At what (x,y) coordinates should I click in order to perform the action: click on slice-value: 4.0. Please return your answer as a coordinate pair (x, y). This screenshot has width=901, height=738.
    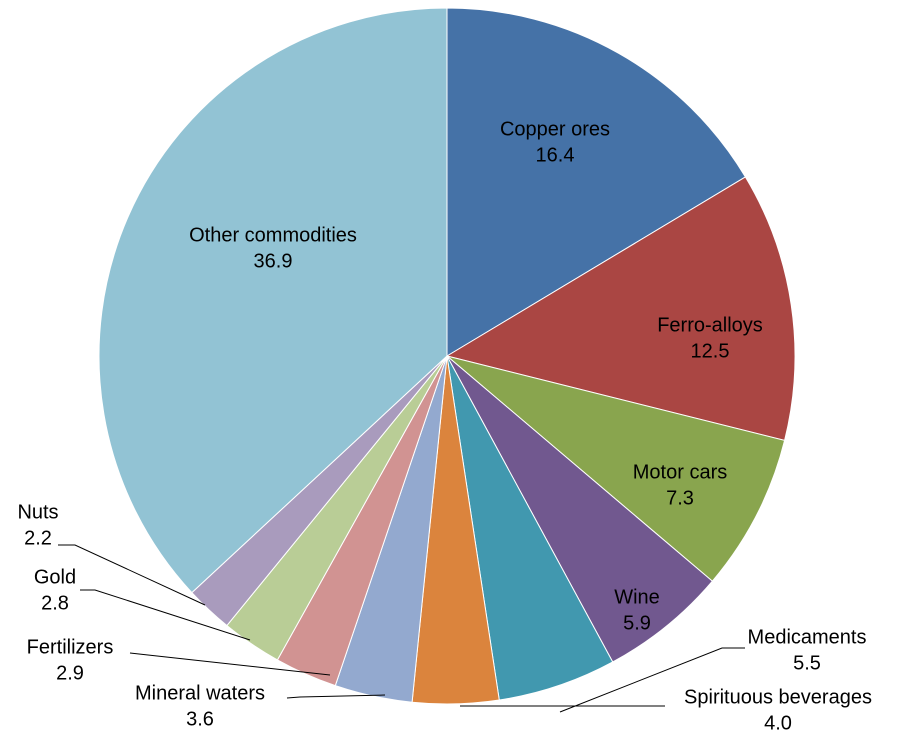
    Looking at the image, I should click on (778, 723).